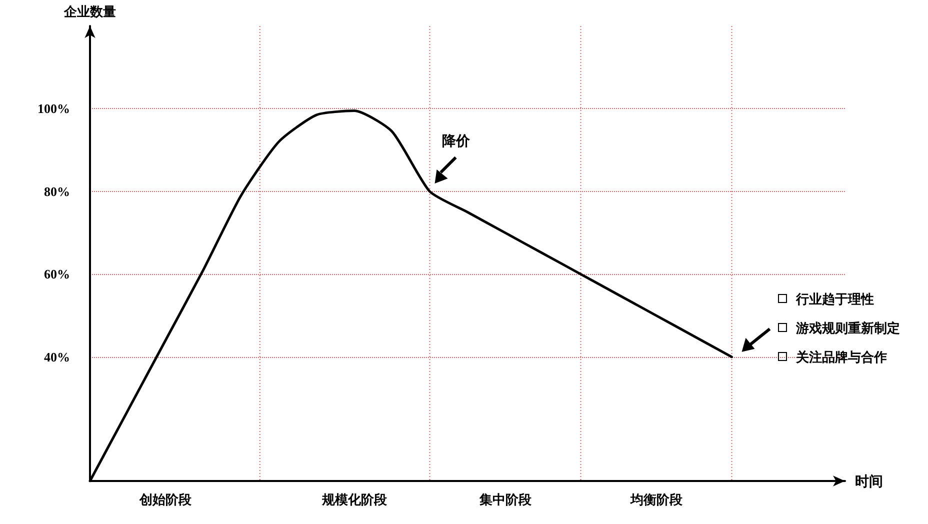 This screenshot has height=524, width=928. I want to click on x-axis-title: 时间, so click(869, 481).